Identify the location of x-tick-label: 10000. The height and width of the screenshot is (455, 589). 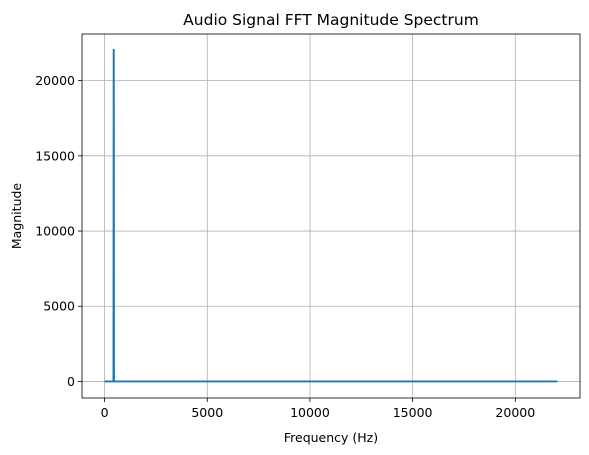
(310, 412).